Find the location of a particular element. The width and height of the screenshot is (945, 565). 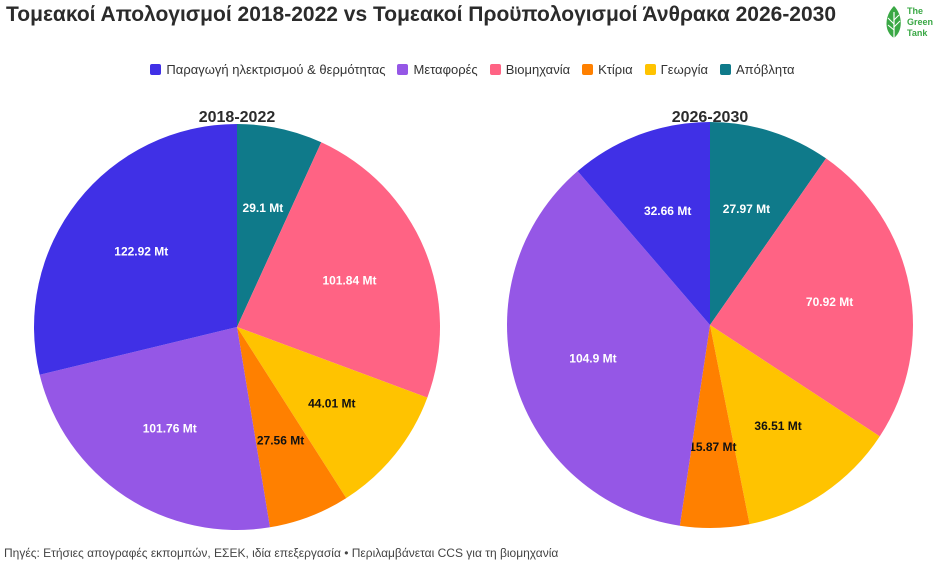

legend-swatch-transport is located at coordinates (403, 69).